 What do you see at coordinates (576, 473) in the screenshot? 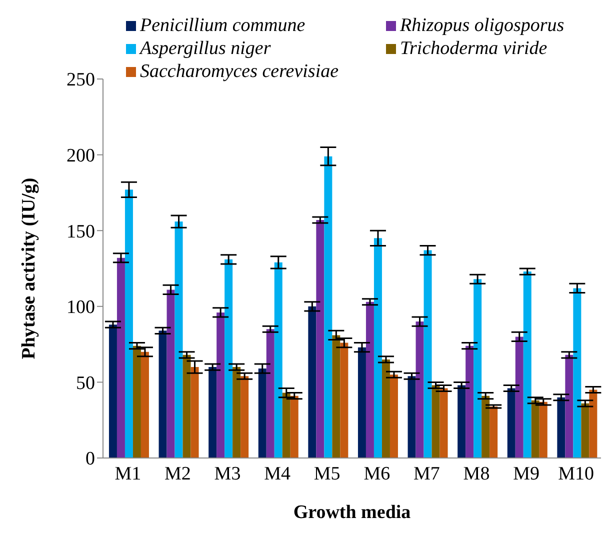
I see `x-tick-label: M10` at bounding box center [576, 473].